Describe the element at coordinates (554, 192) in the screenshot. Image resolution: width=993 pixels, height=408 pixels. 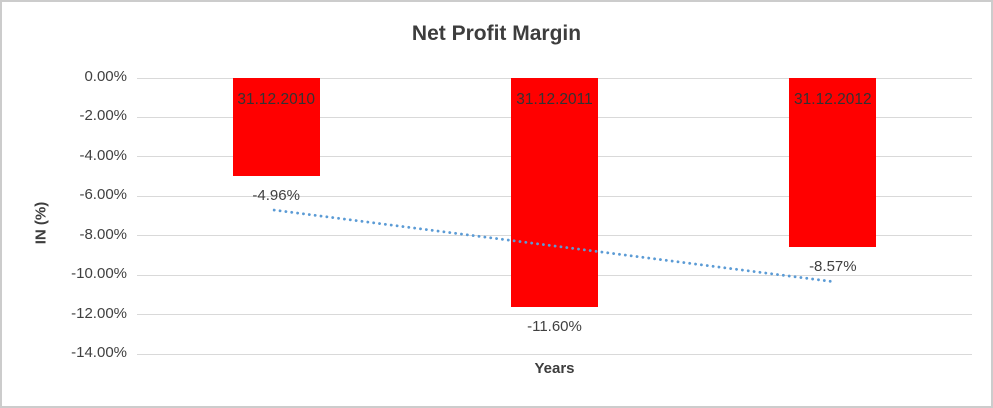
I see `bar: 31.12.2011` at that location.